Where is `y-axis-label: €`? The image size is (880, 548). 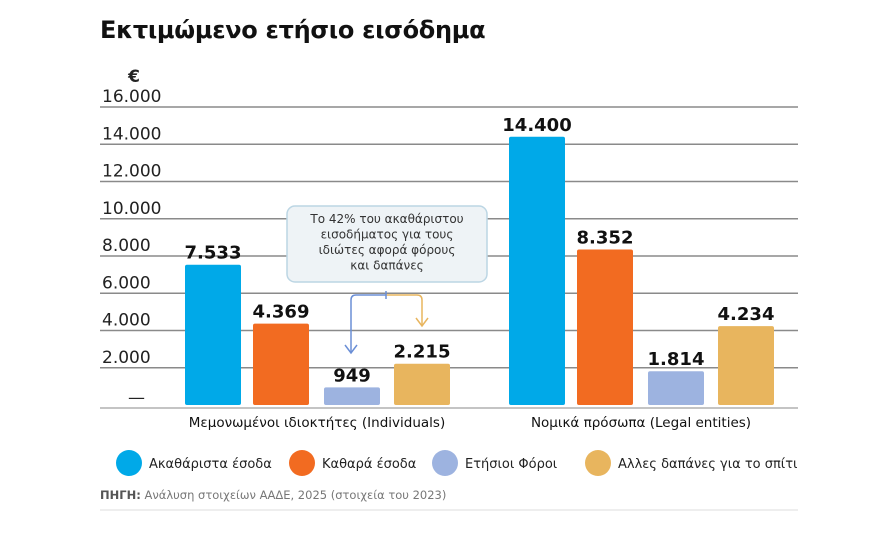
y-axis-label: € is located at coordinates (133, 77).